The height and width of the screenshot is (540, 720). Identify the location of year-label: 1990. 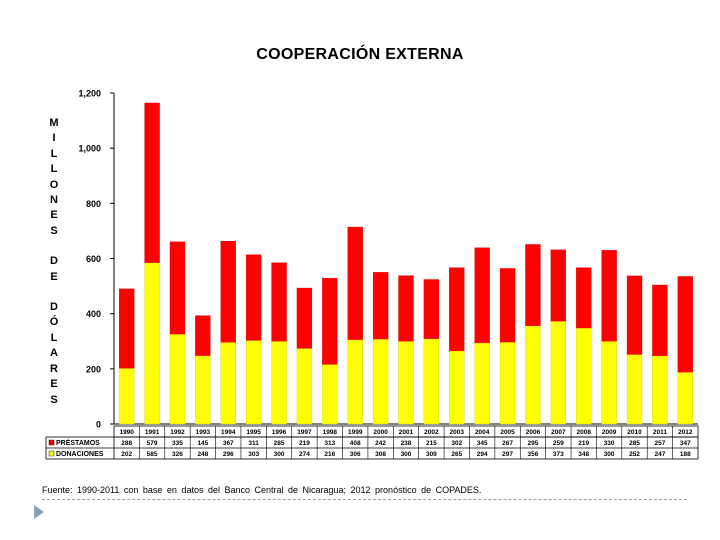
(126, 432).